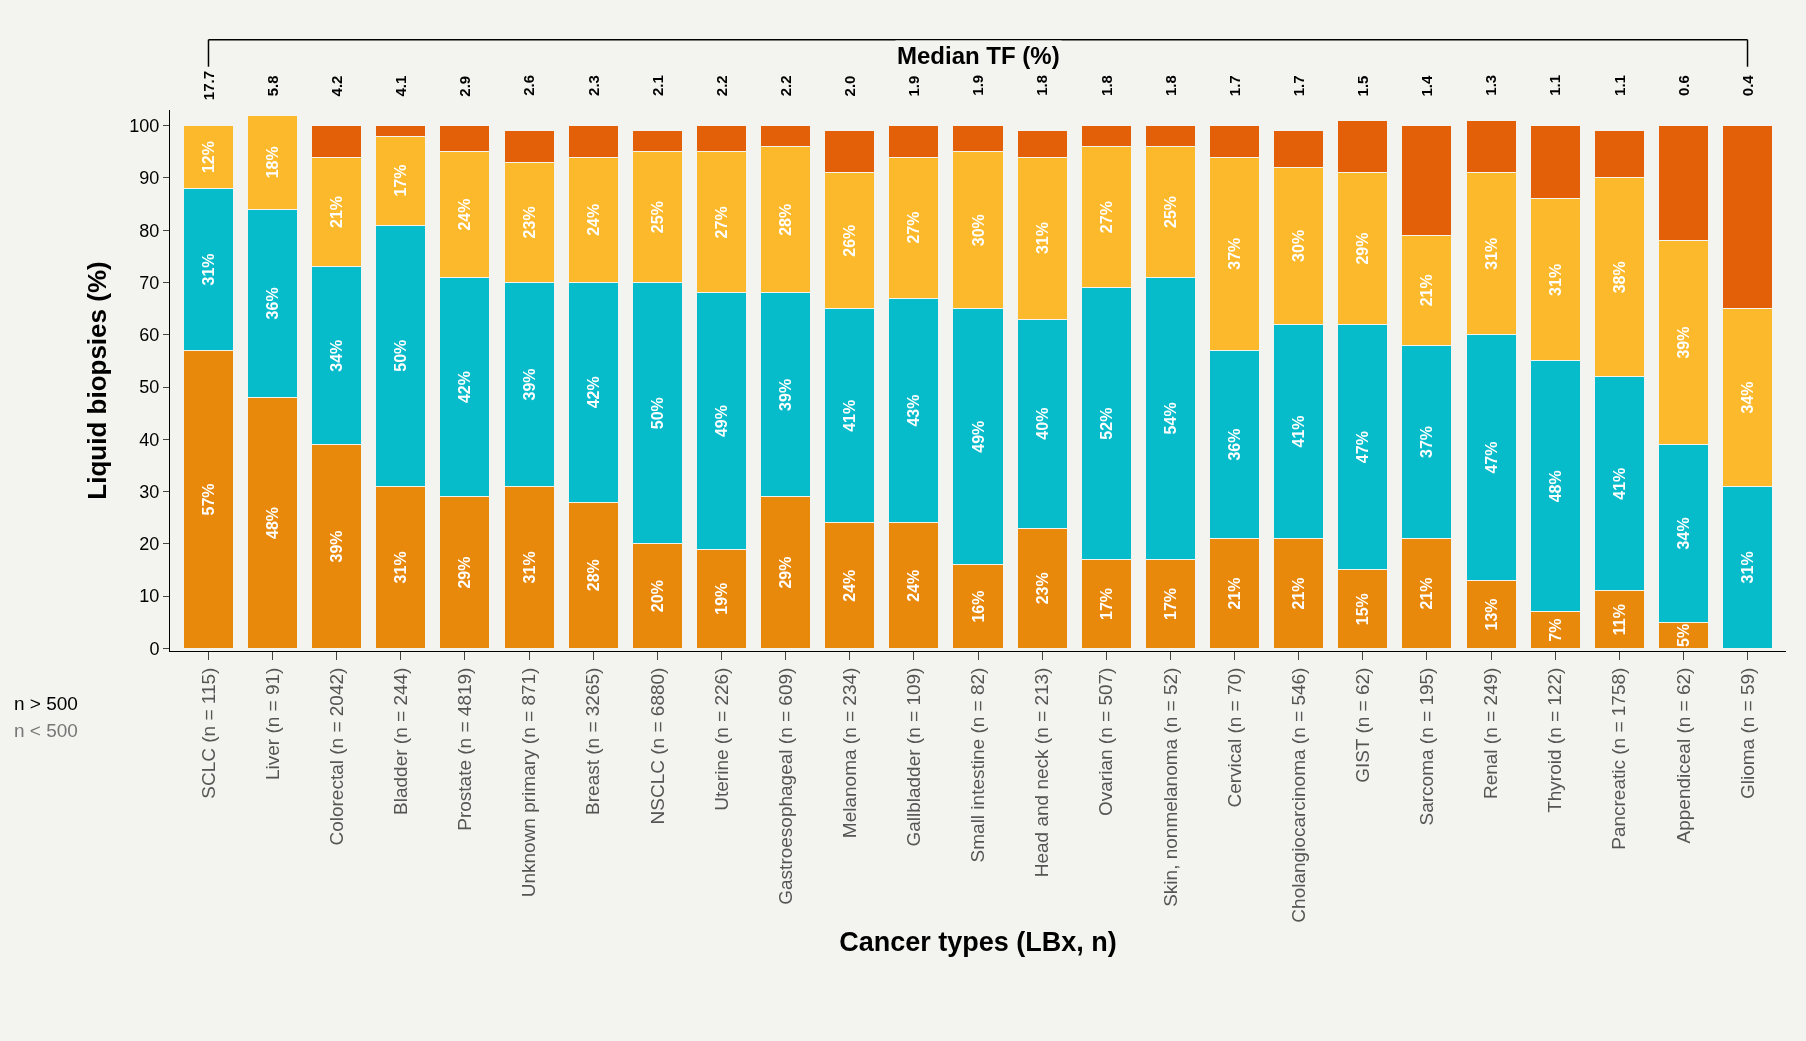 This screenshot has height=1041, width=1806. I want to click on data-label: 41%, so click(1619, 483).